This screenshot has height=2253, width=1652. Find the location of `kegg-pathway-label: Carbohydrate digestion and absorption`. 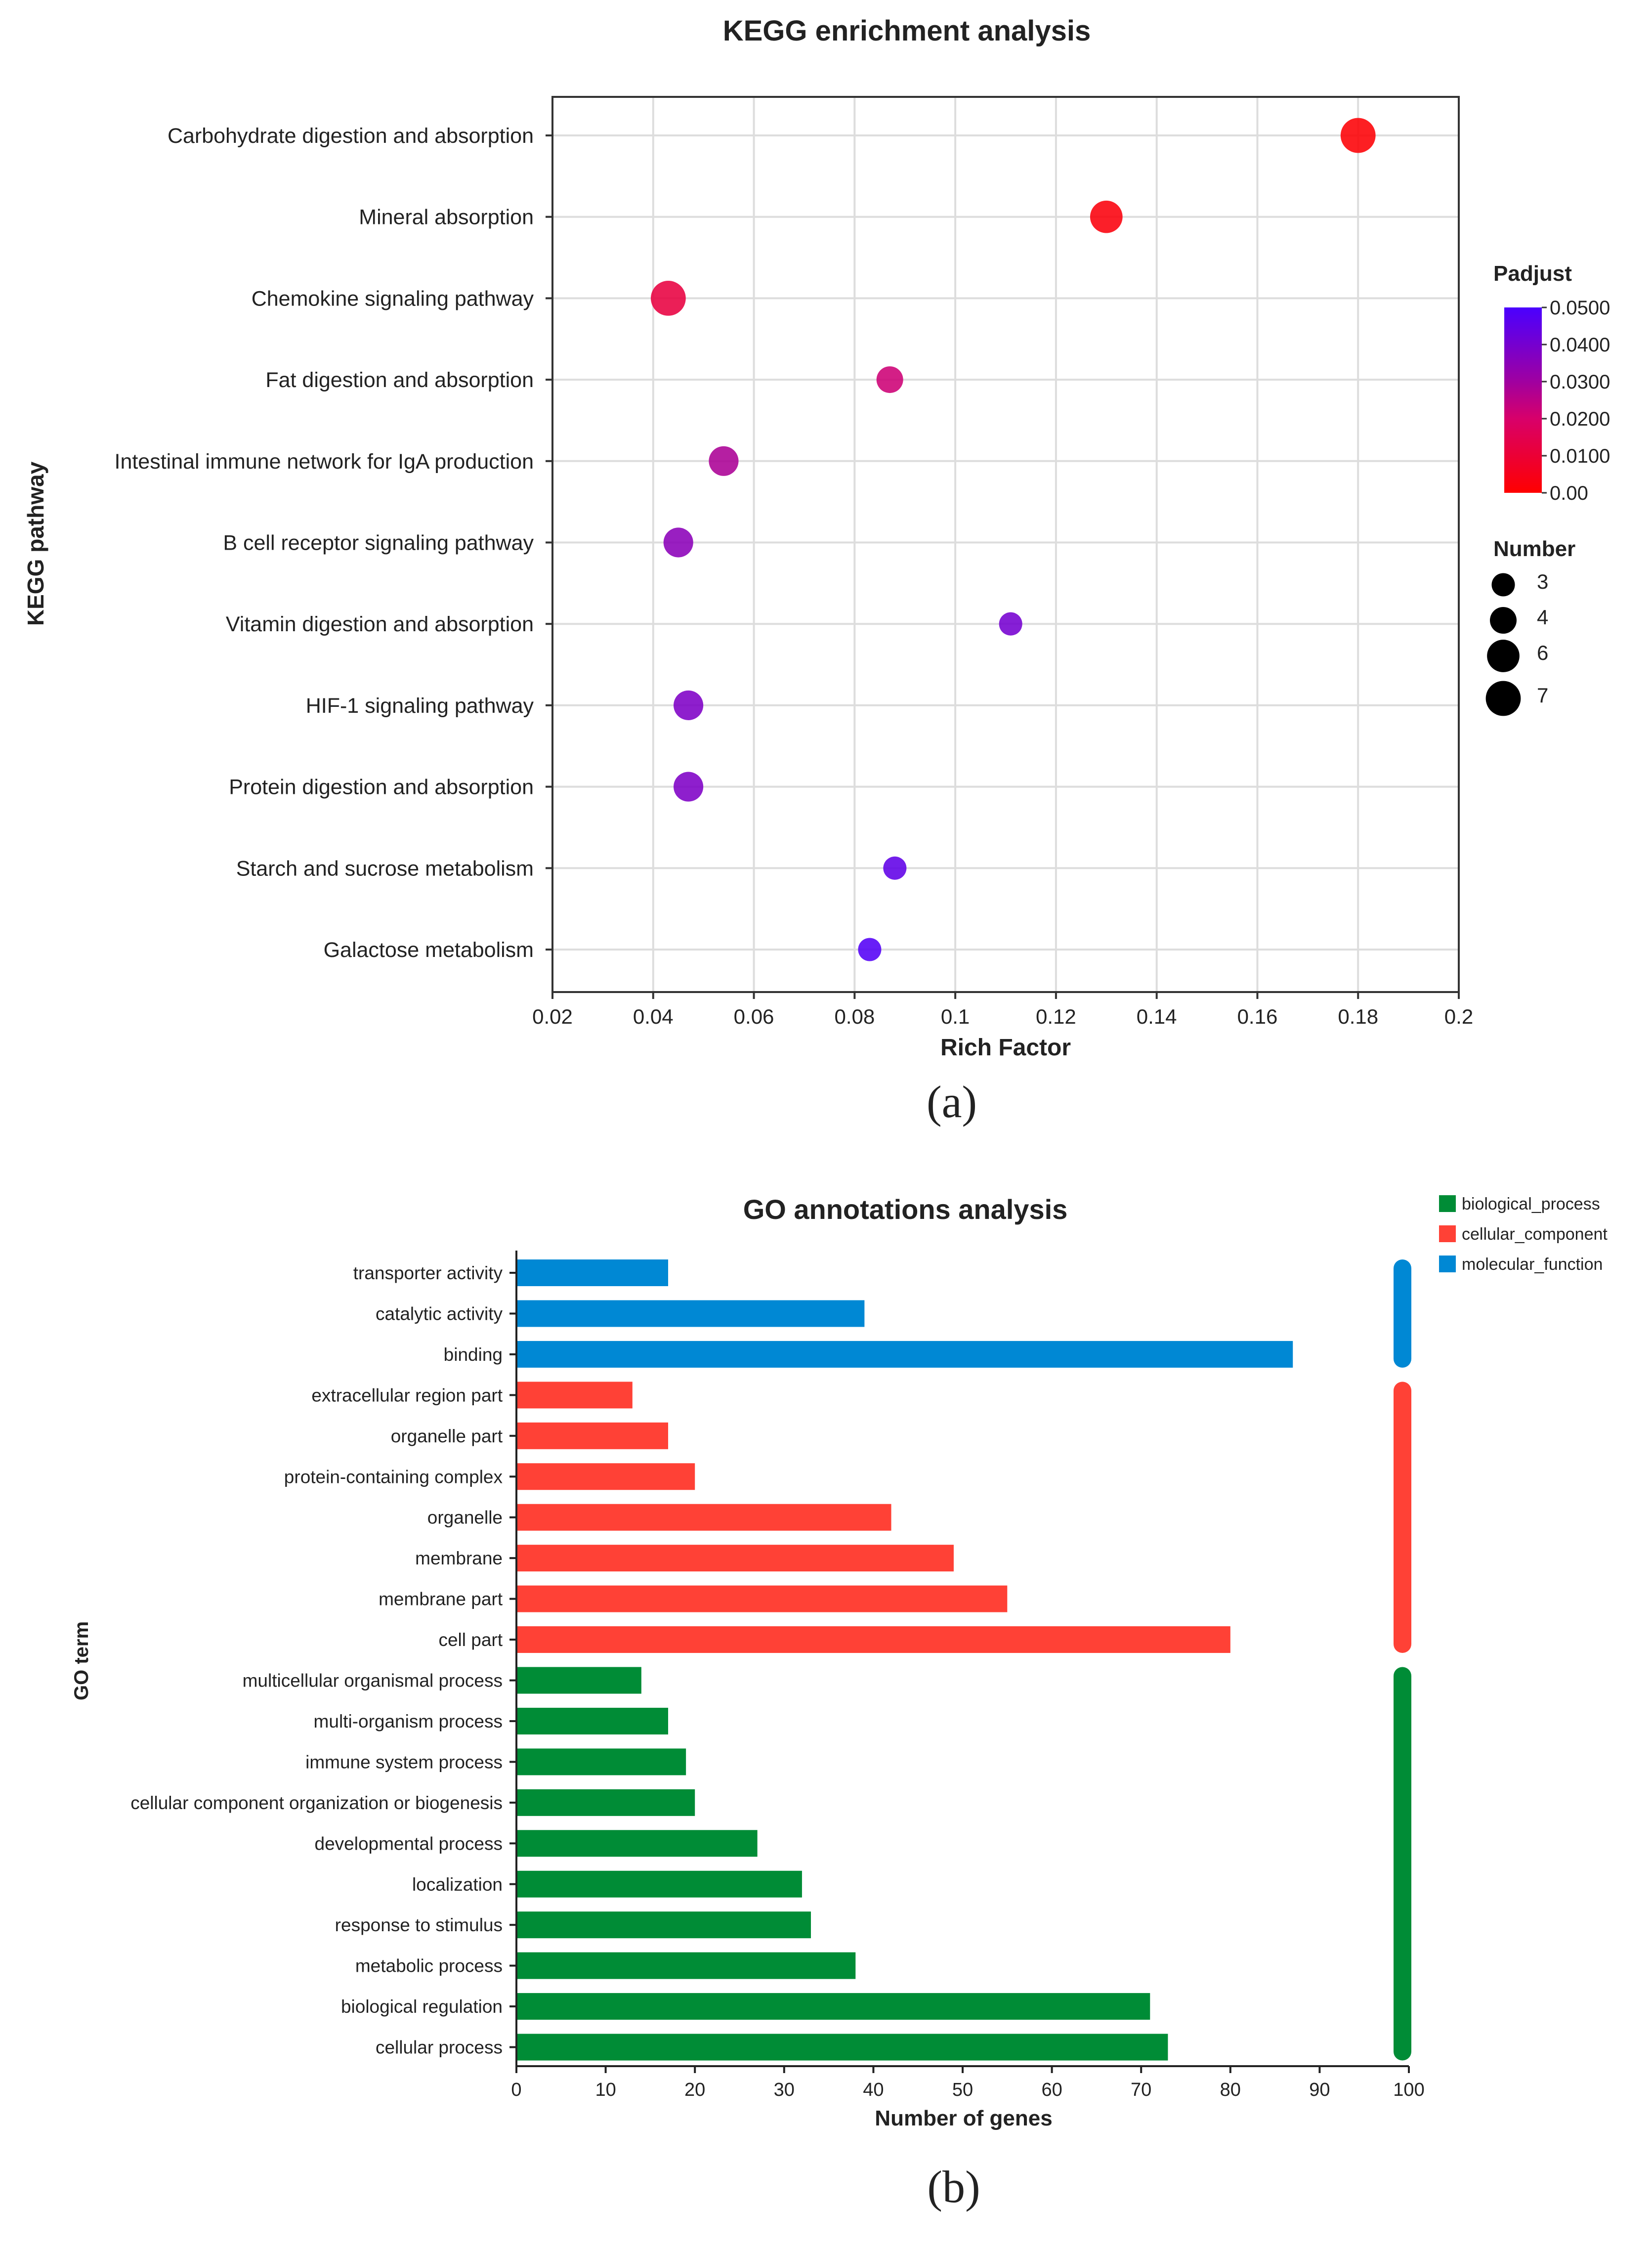

kegg-pathway-label: Carbohydrate digestion and absorption is located at coordinates (351, 136).